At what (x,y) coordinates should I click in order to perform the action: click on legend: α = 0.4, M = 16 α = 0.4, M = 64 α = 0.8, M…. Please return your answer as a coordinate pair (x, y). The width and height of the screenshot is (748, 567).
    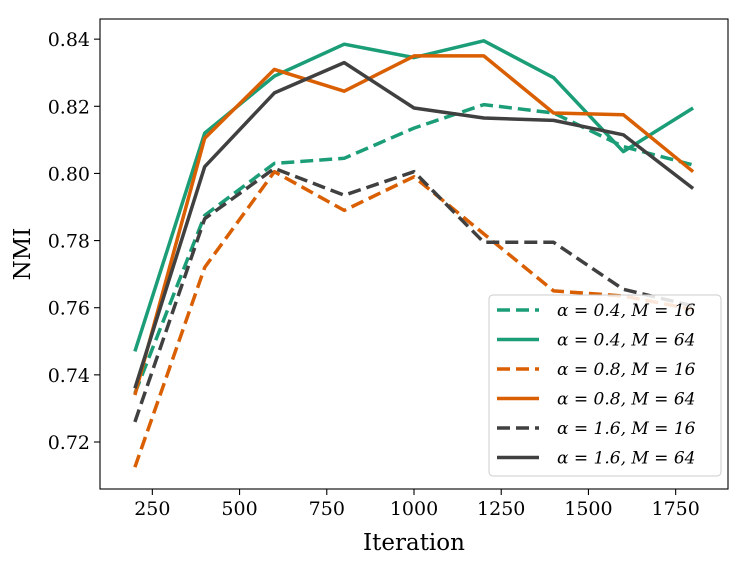
    Looking at the image, I should click on (605, 385).